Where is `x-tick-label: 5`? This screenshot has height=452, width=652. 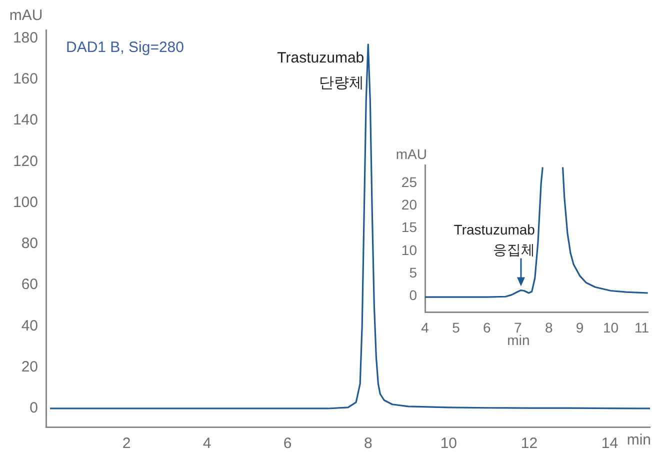
x-tick-label: 5 is located at coordinates (456, 327).